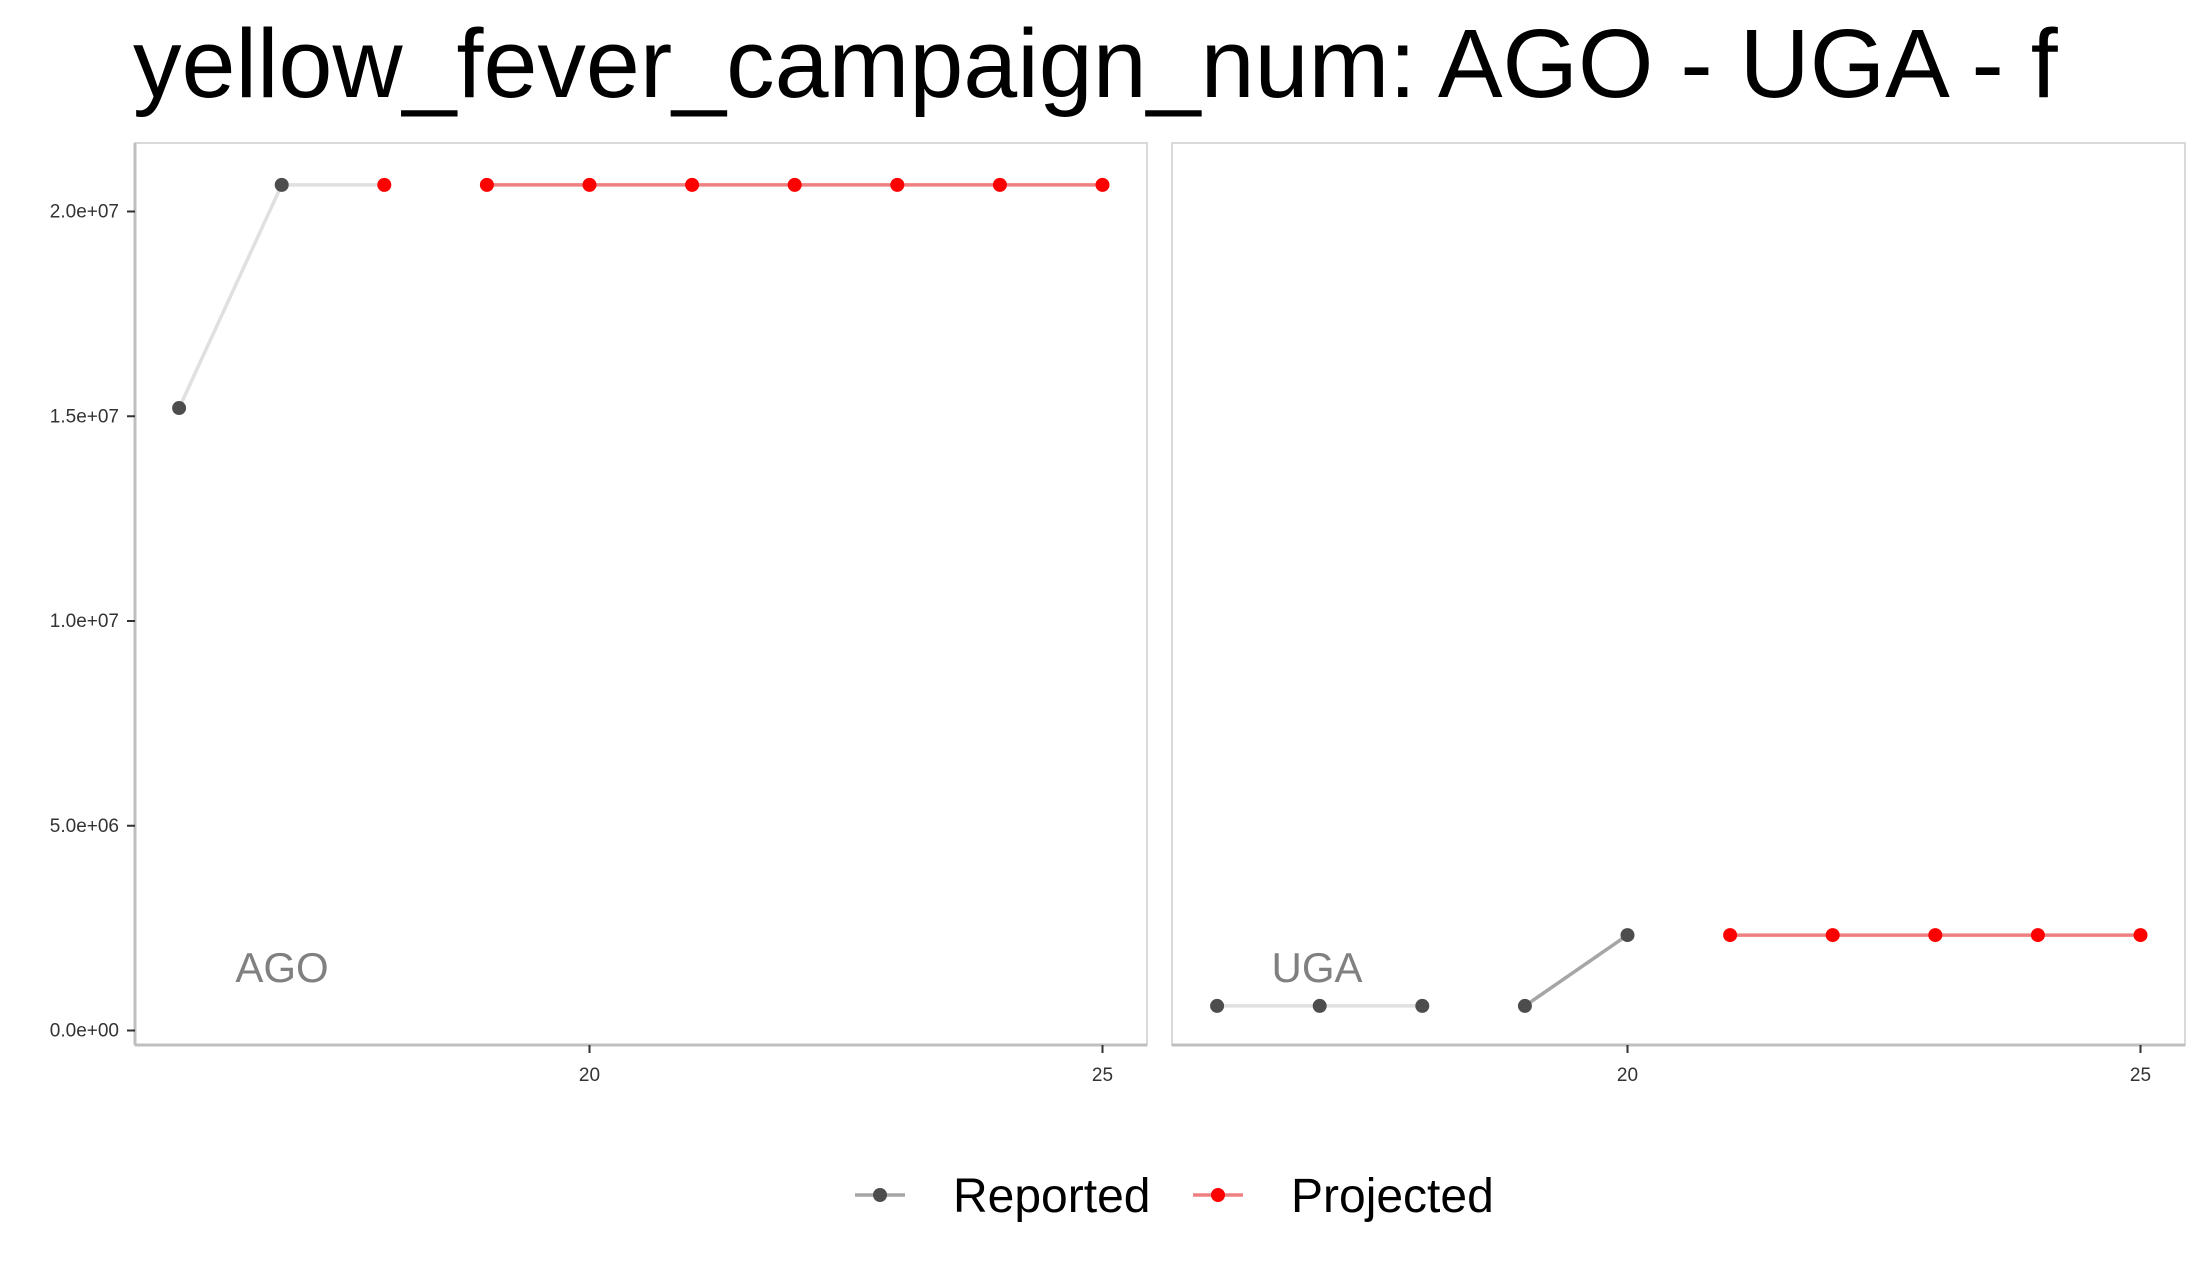 This screenshot has width=2205, height=1275. What do you see at coordinates (84, 826) in the screenshot?
I see `y-tick-label: 5.0e+06` at bounding box center [84, 826].